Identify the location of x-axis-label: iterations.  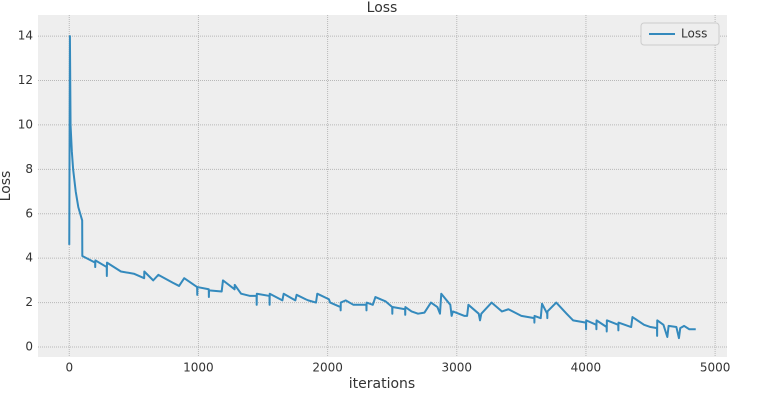
(382, 384).